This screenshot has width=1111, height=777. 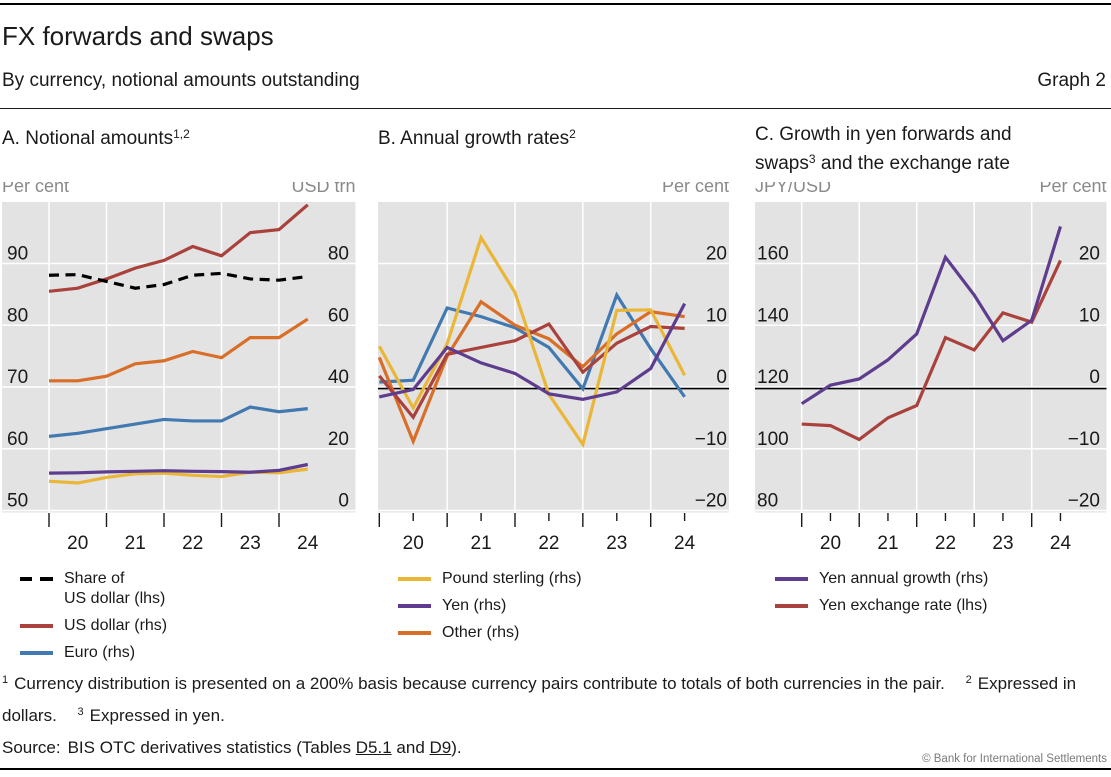 What do you see at coordinates (555, 769) in the screenshot?
I see `bottom-rule` at bounding box center [555, 769].